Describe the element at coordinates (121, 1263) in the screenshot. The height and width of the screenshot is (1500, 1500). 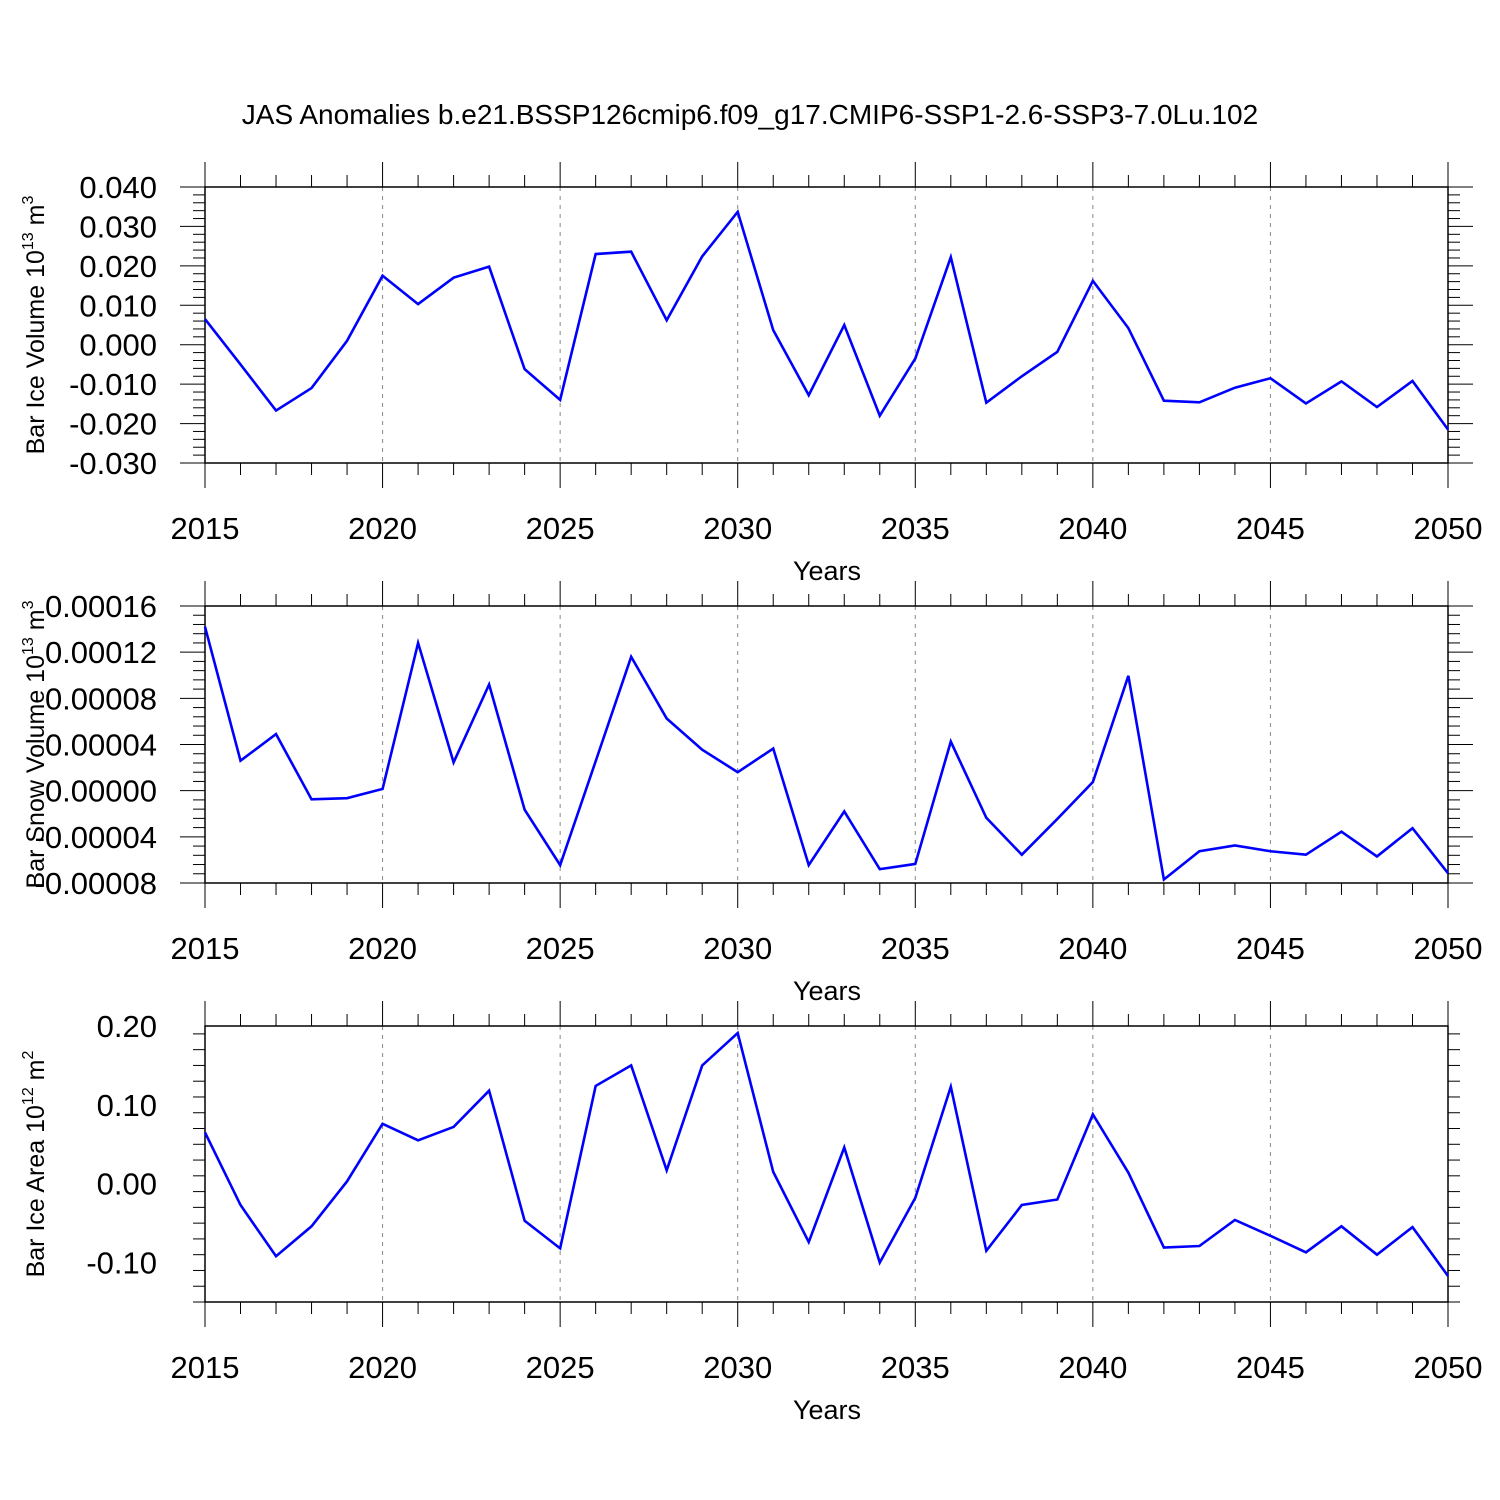
I see `y-tick-label: -0.10` at that location.